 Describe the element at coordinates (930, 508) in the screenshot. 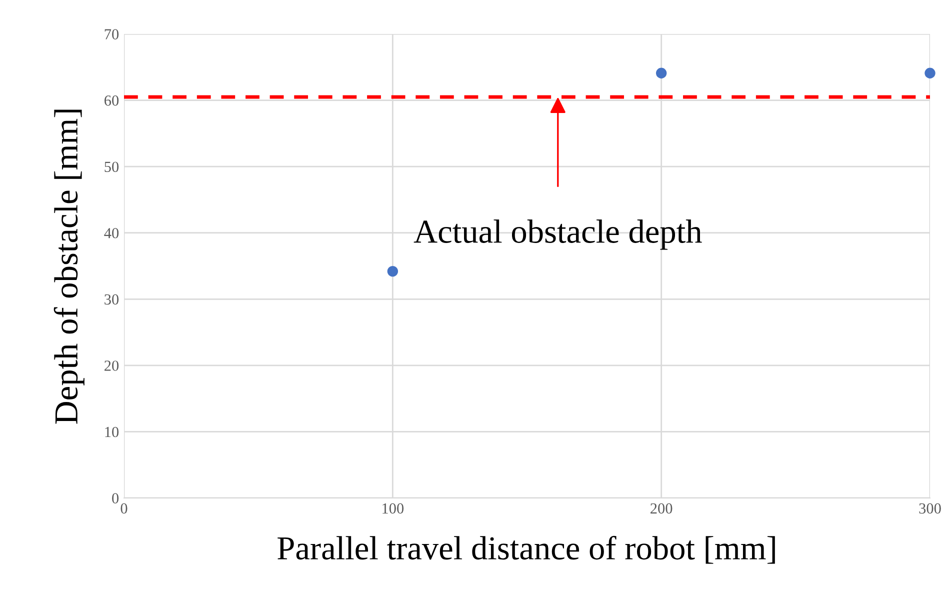

I see `x-tick-label: 300` at that location.